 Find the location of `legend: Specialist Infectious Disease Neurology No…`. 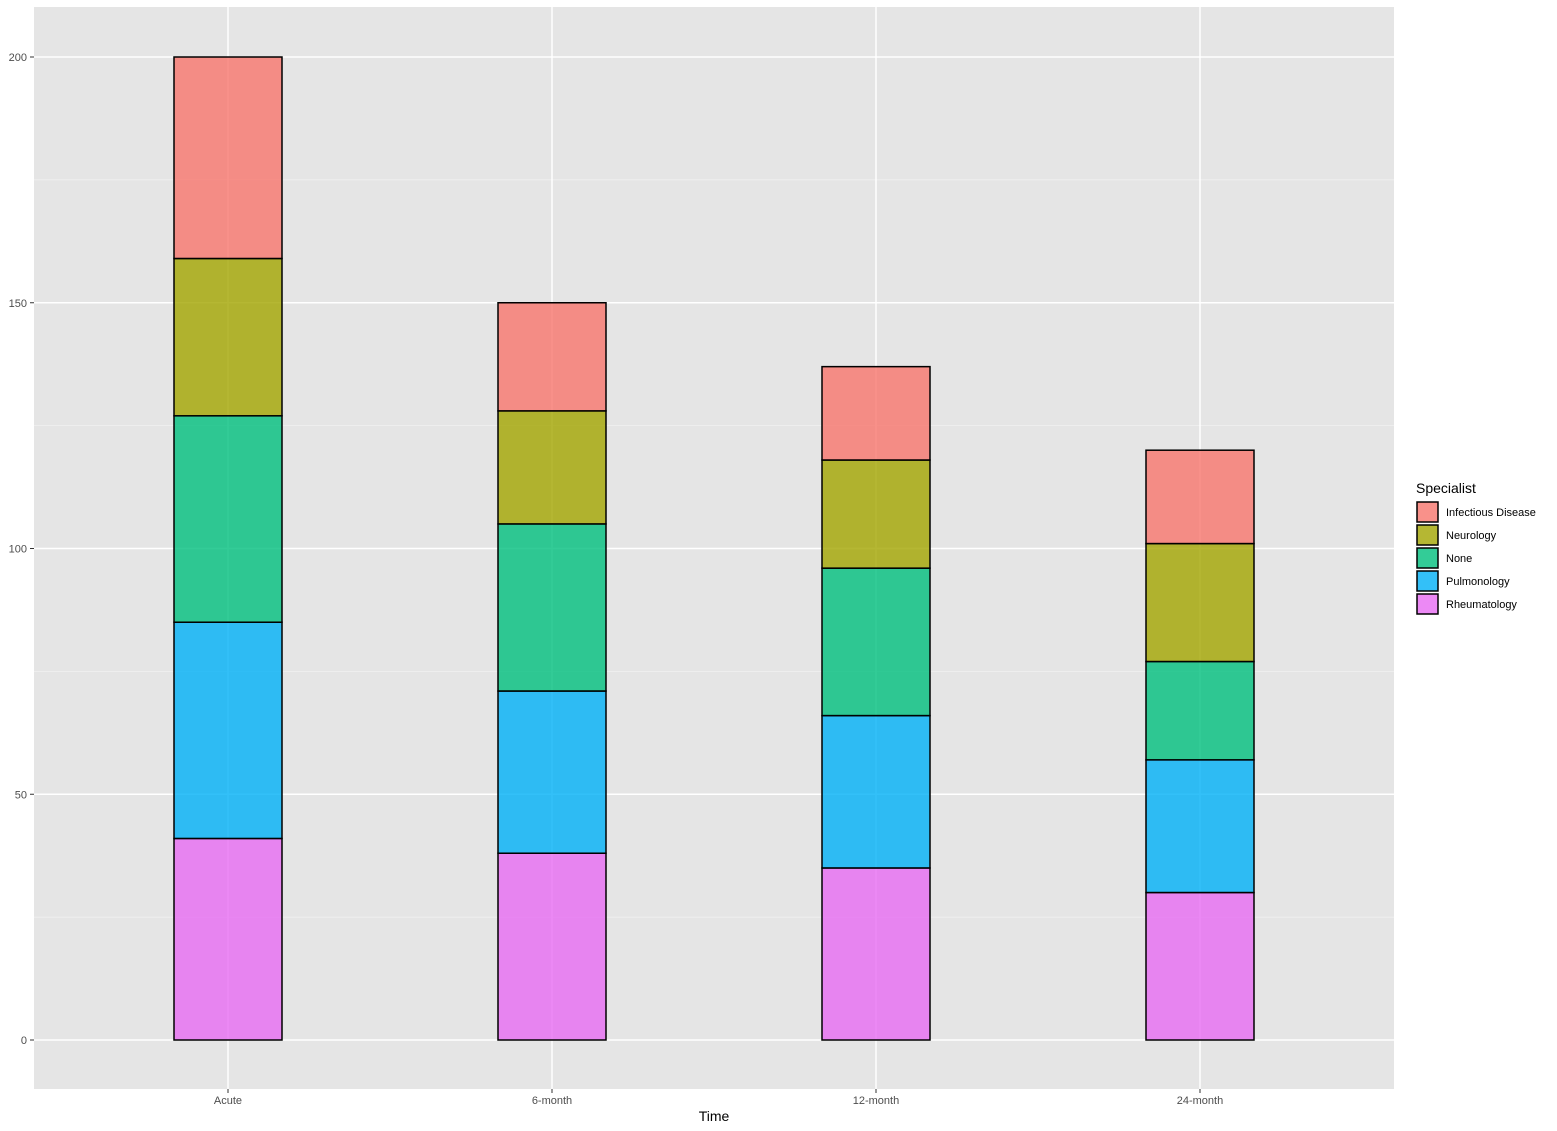

legend: Specialist Infectious Disease Neurology No… is located at coordinates (1476, 547).